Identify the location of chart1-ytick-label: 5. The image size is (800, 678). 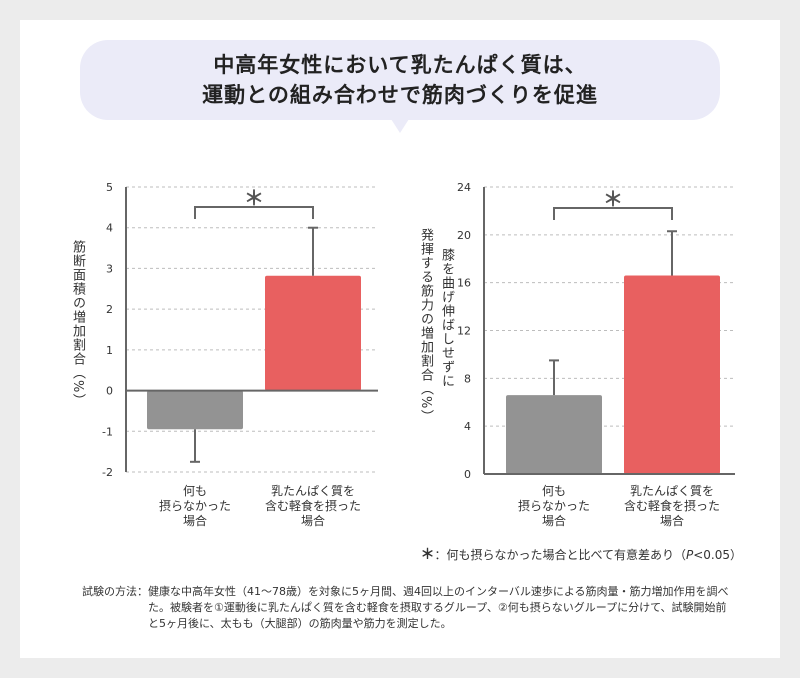
(109, 187).